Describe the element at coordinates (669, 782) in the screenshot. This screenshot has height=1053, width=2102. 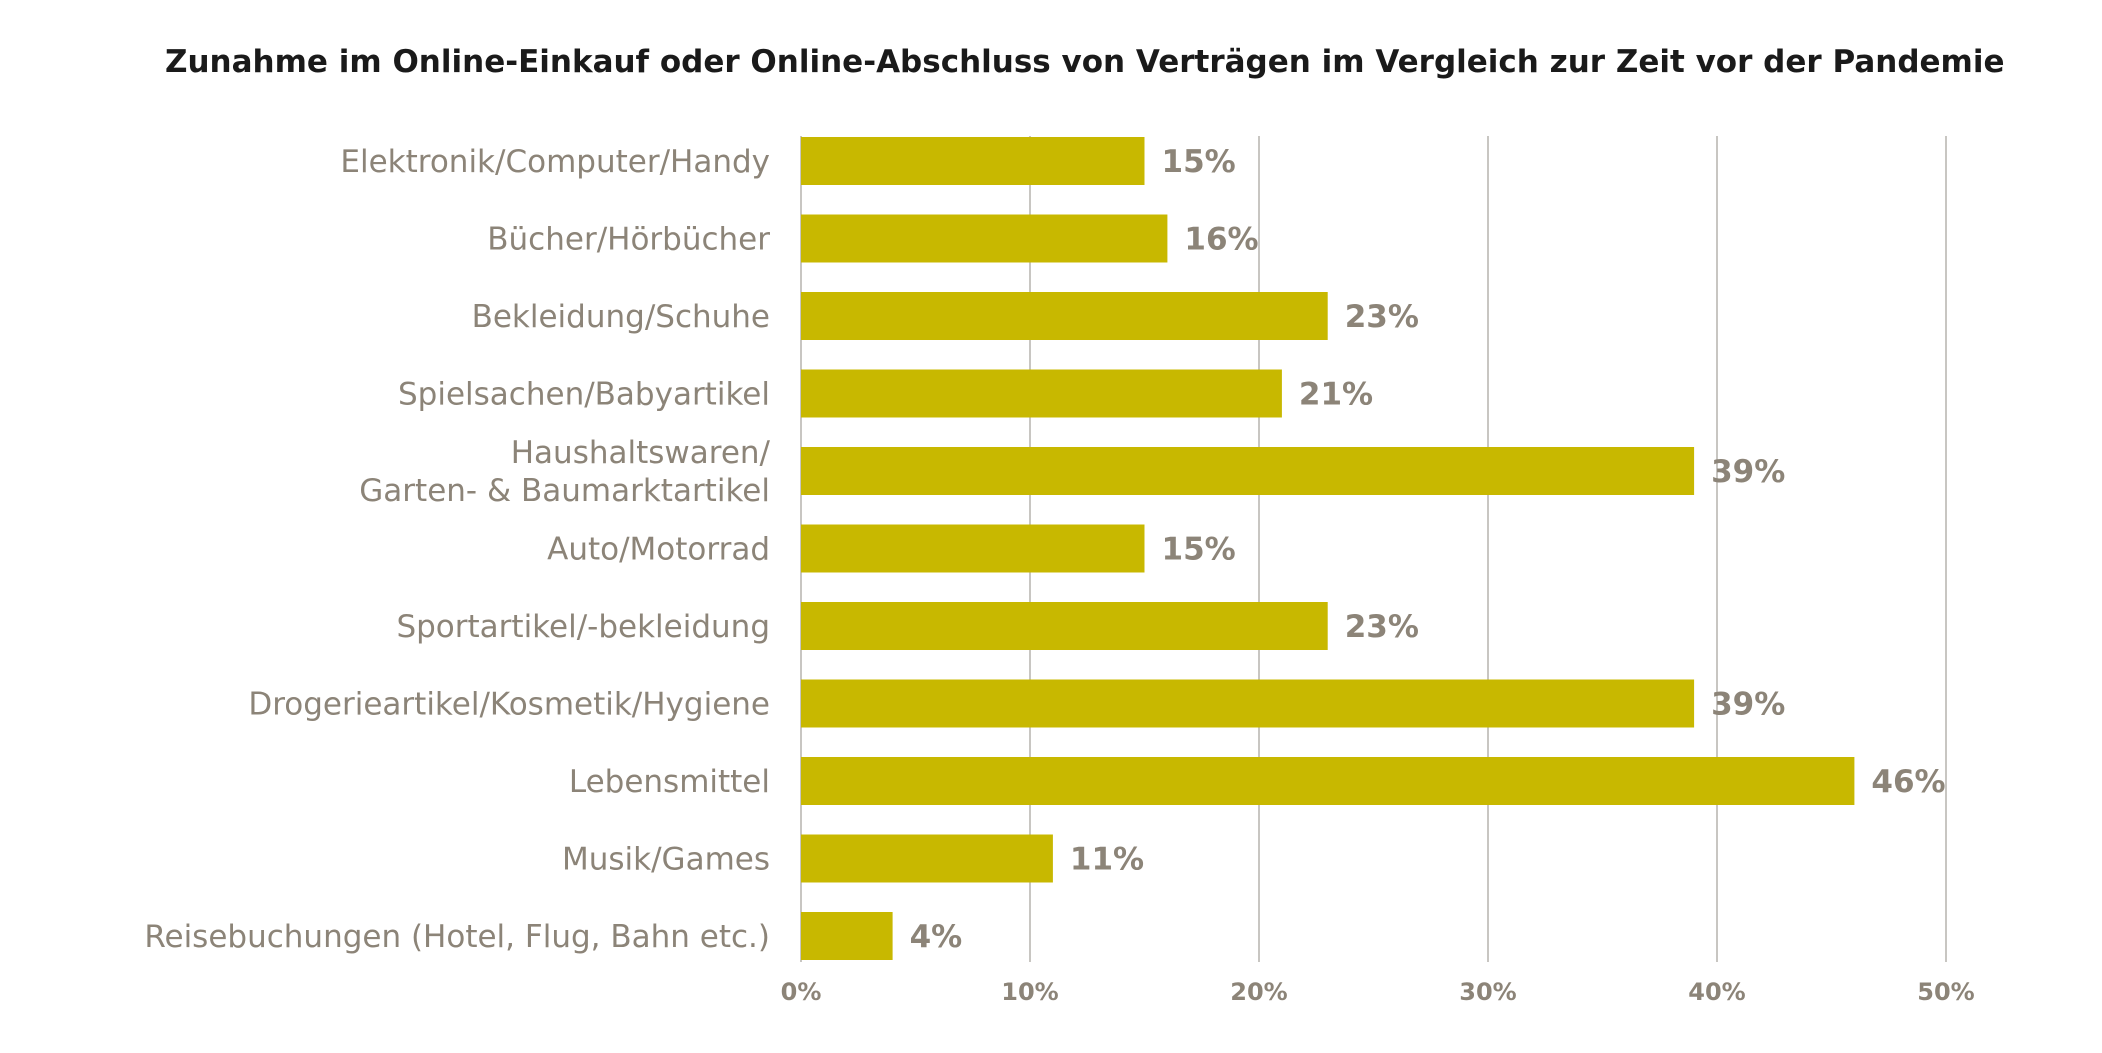
I see `category-label: Lebensmittel` at that location.